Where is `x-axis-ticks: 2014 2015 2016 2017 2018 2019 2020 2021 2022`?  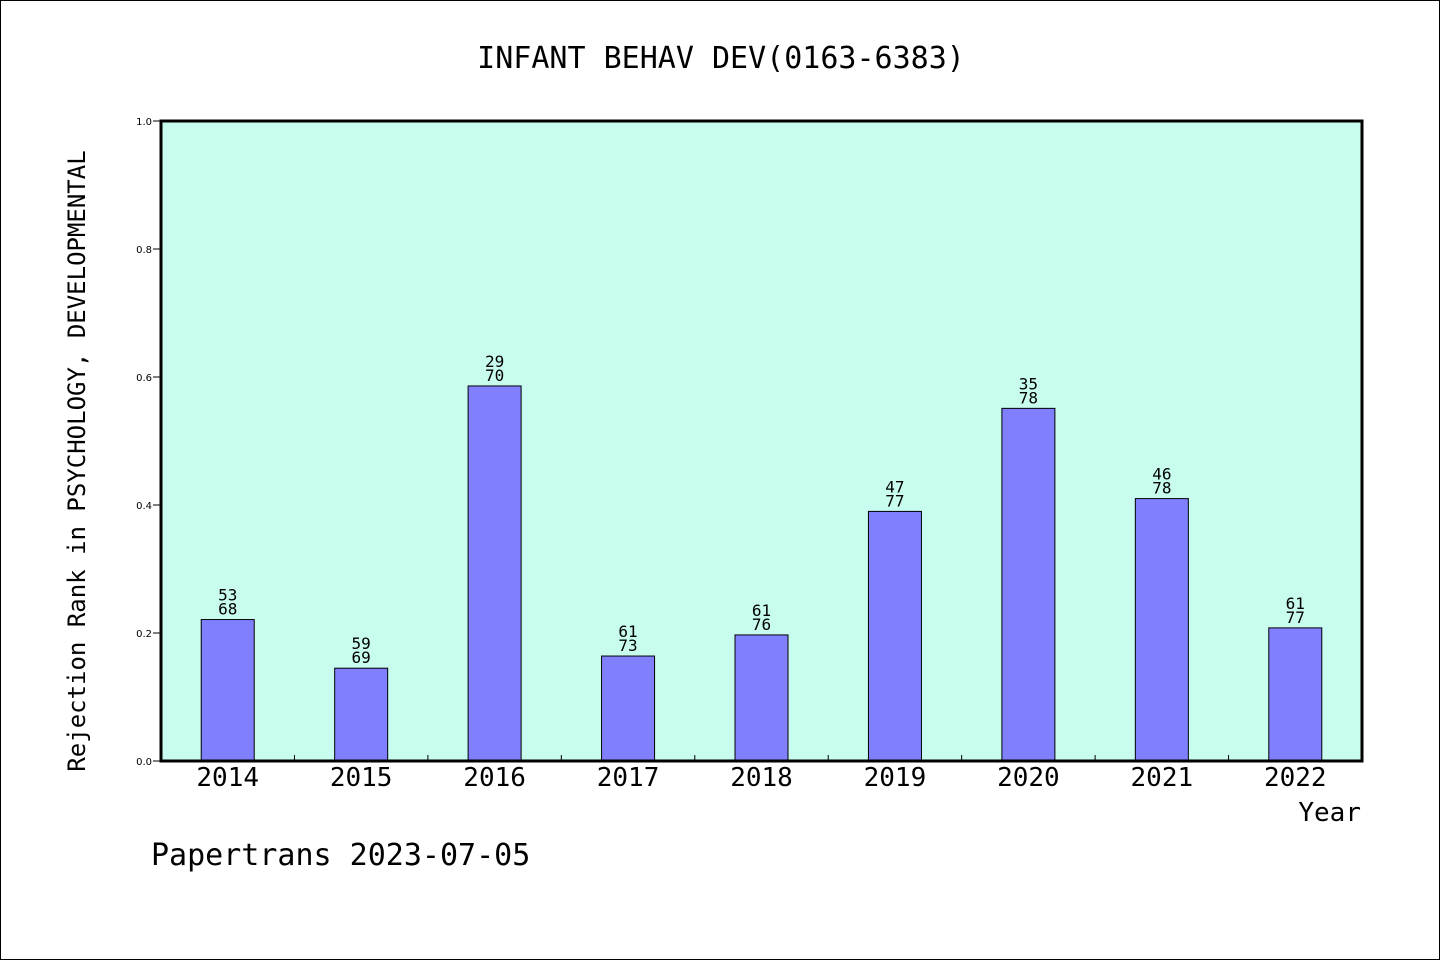 x-axis-ticks: 2014 2015 2016 2017 2018 2019 2020 2021 2022 is located at coordinates (761, 774).